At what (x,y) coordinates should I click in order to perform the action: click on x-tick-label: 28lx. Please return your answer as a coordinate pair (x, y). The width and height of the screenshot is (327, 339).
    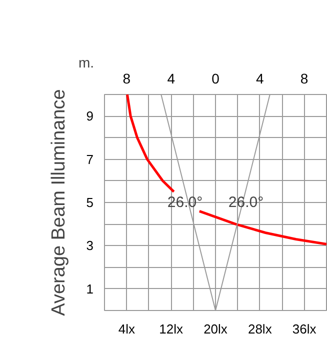
    Looking at the image, I should click on (260, 329).